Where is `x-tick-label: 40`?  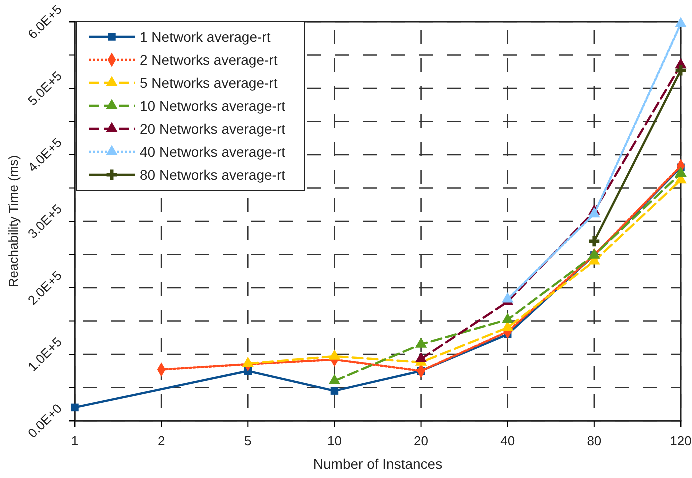
x-tick-label: 40 is located at coordinates (508, 441).